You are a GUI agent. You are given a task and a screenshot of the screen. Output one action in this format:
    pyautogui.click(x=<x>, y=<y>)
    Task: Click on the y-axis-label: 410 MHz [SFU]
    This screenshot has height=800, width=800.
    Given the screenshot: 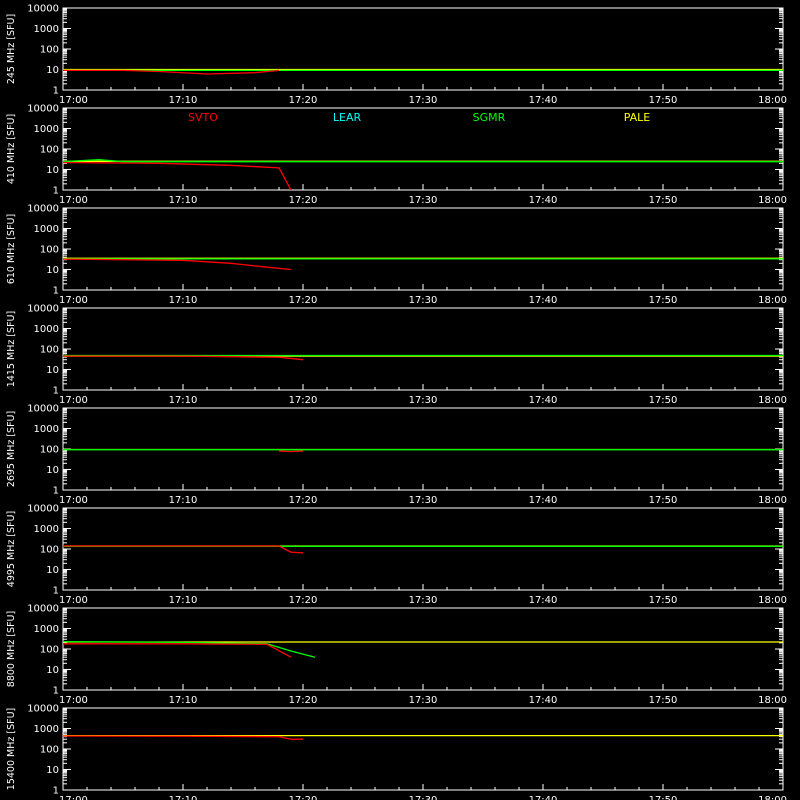 What is the action you would take?
    pyautogui.click(x=11, y=149)
    